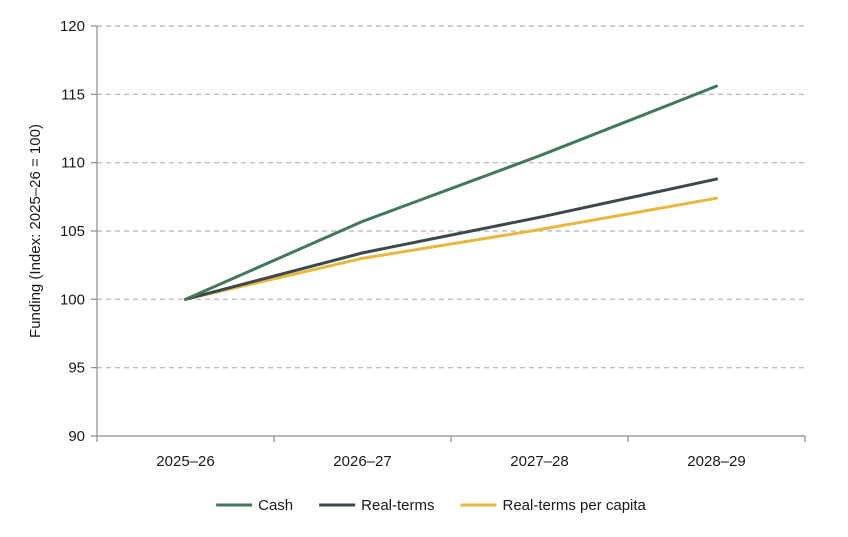  I want to click on y-tick-label: 120, so click(72, 26).